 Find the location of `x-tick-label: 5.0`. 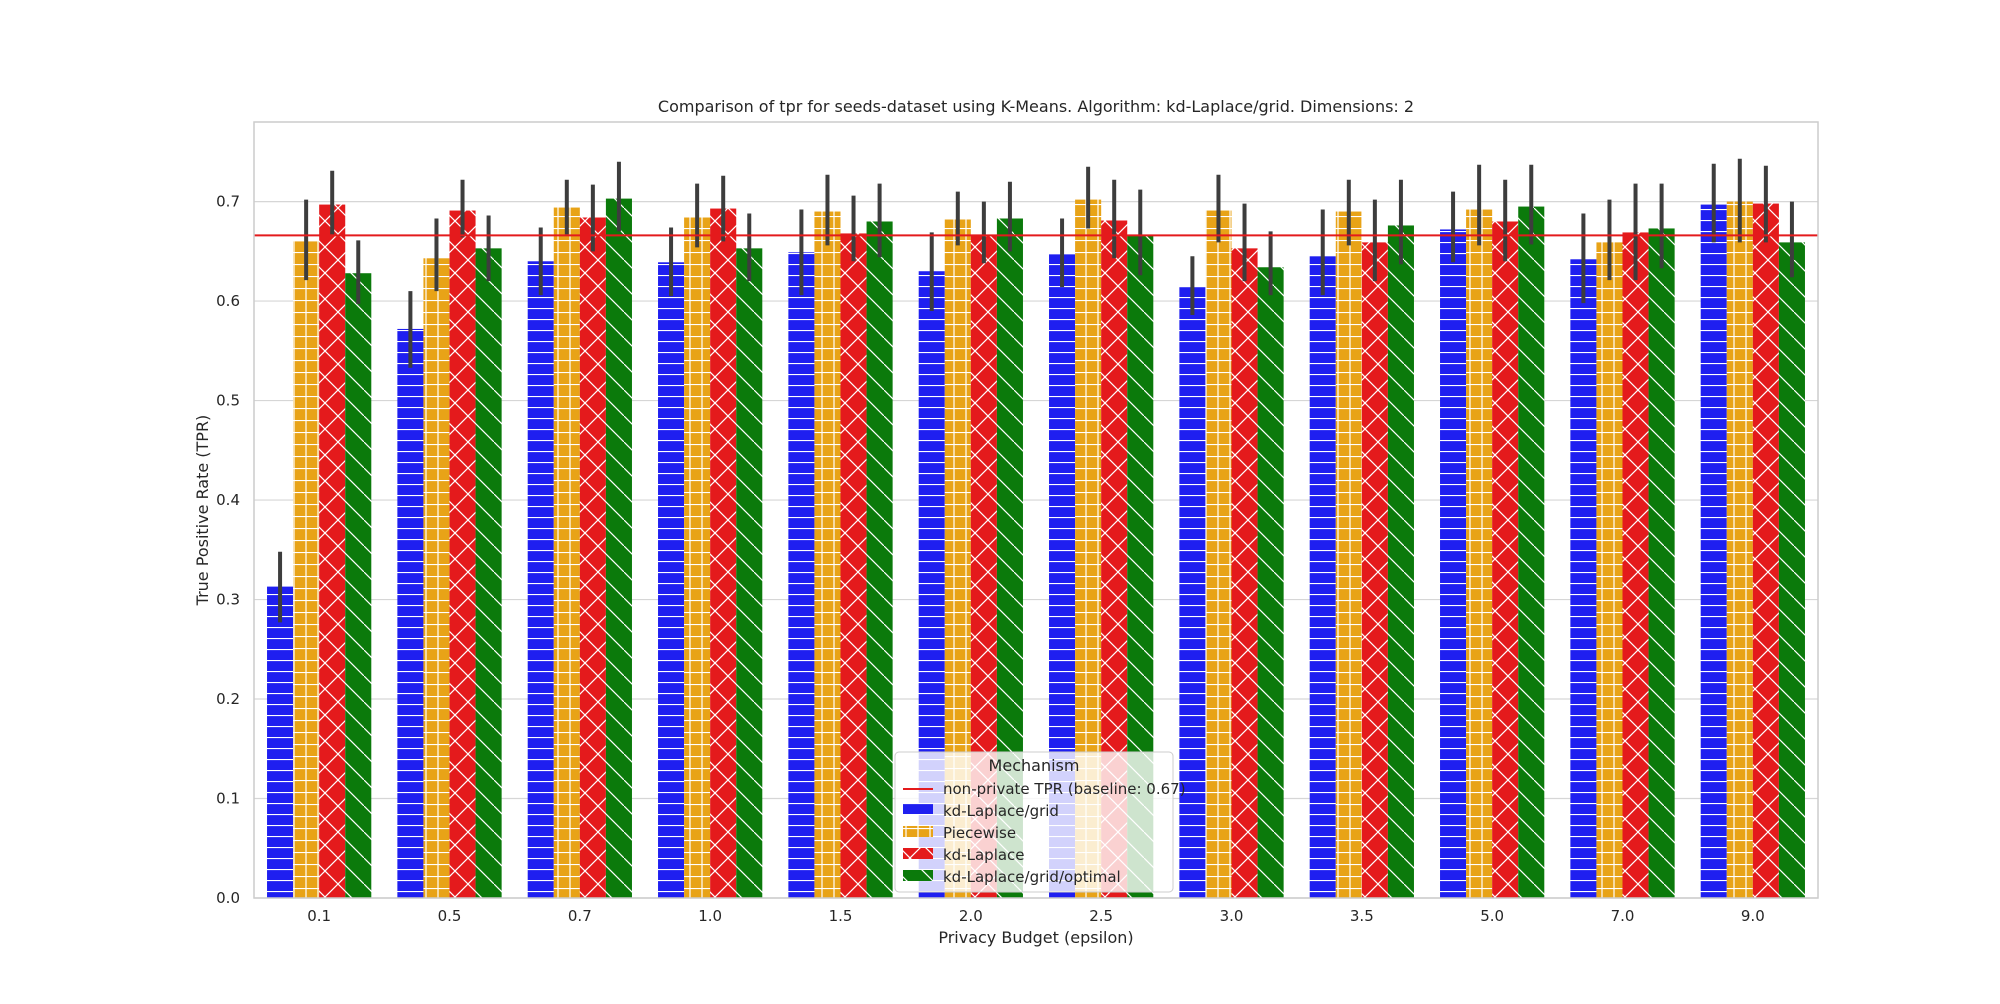

x-tick-label: 5.0 is located at coordinates (1492, 916).